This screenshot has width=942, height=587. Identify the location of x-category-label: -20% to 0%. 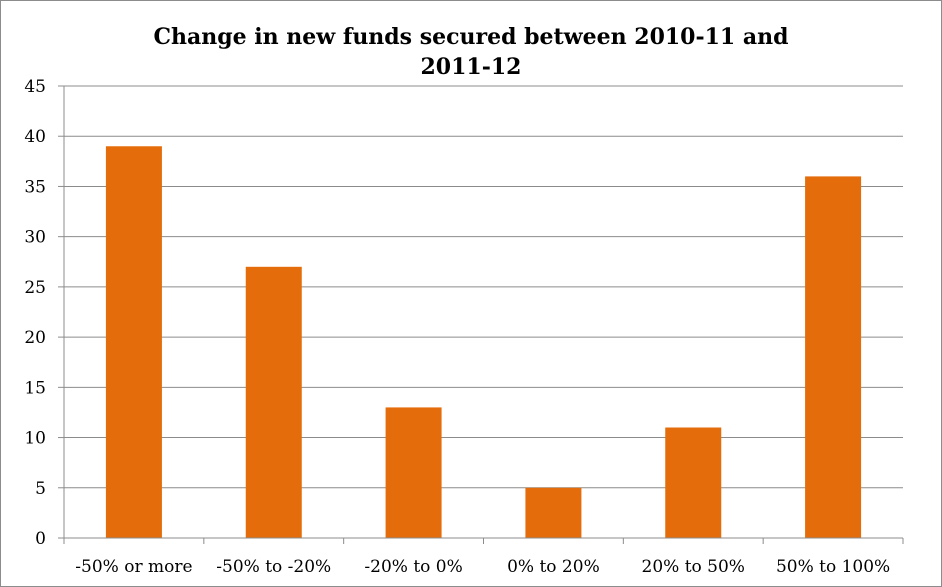
(413, 567).